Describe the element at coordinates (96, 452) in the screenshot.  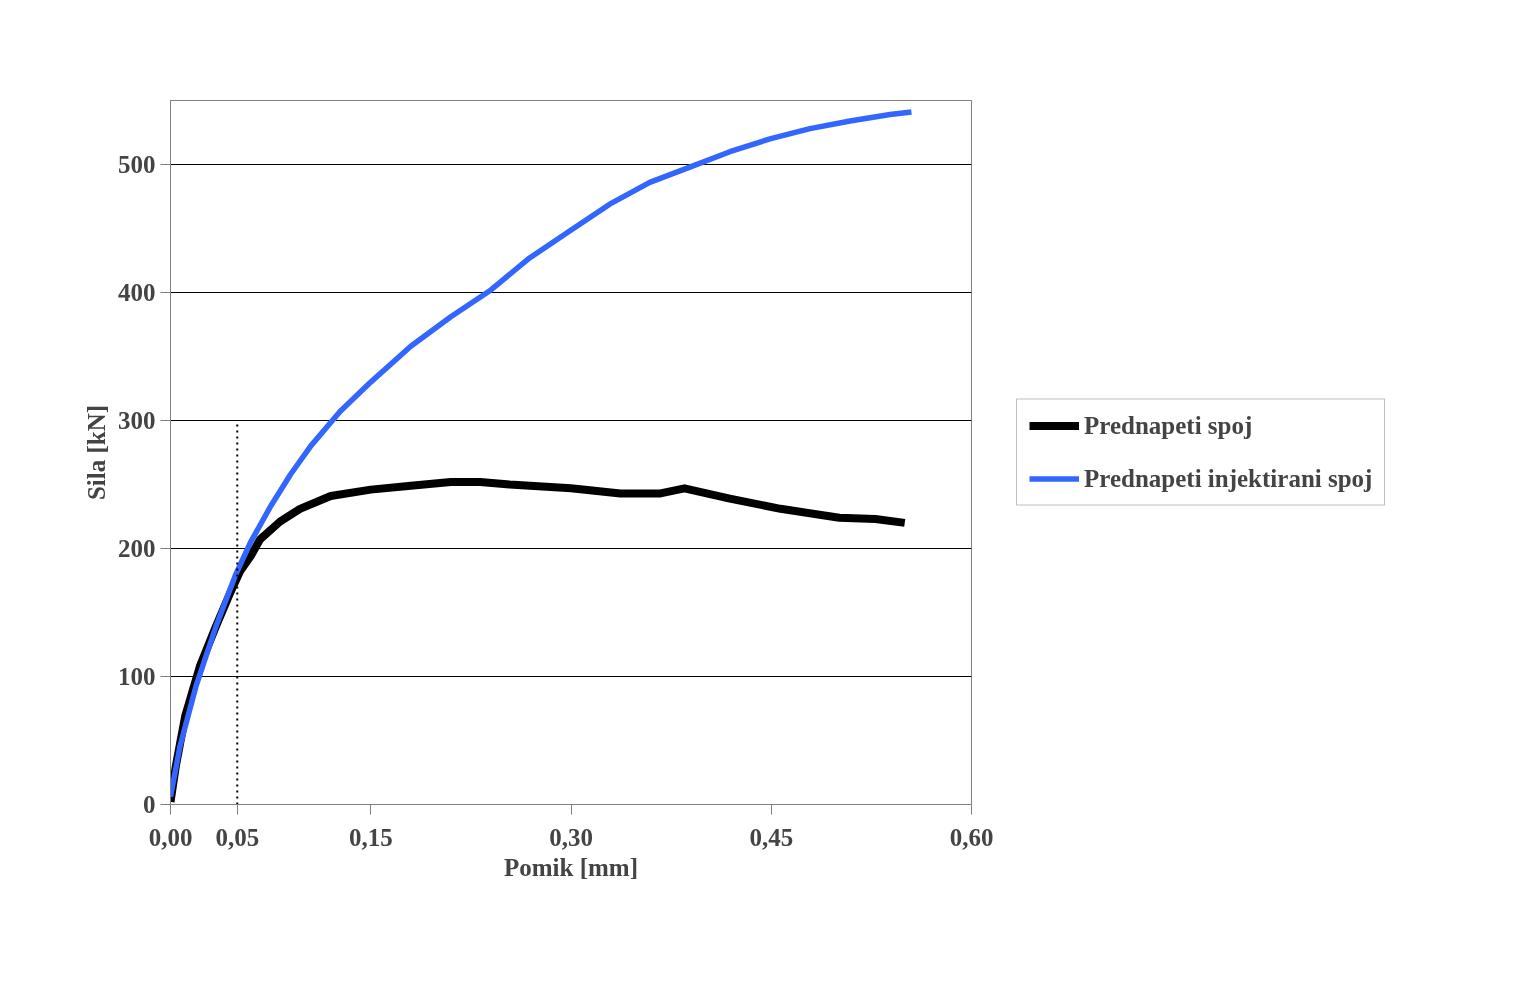
I see `y-axis-title: Sila [kN]` at that location.